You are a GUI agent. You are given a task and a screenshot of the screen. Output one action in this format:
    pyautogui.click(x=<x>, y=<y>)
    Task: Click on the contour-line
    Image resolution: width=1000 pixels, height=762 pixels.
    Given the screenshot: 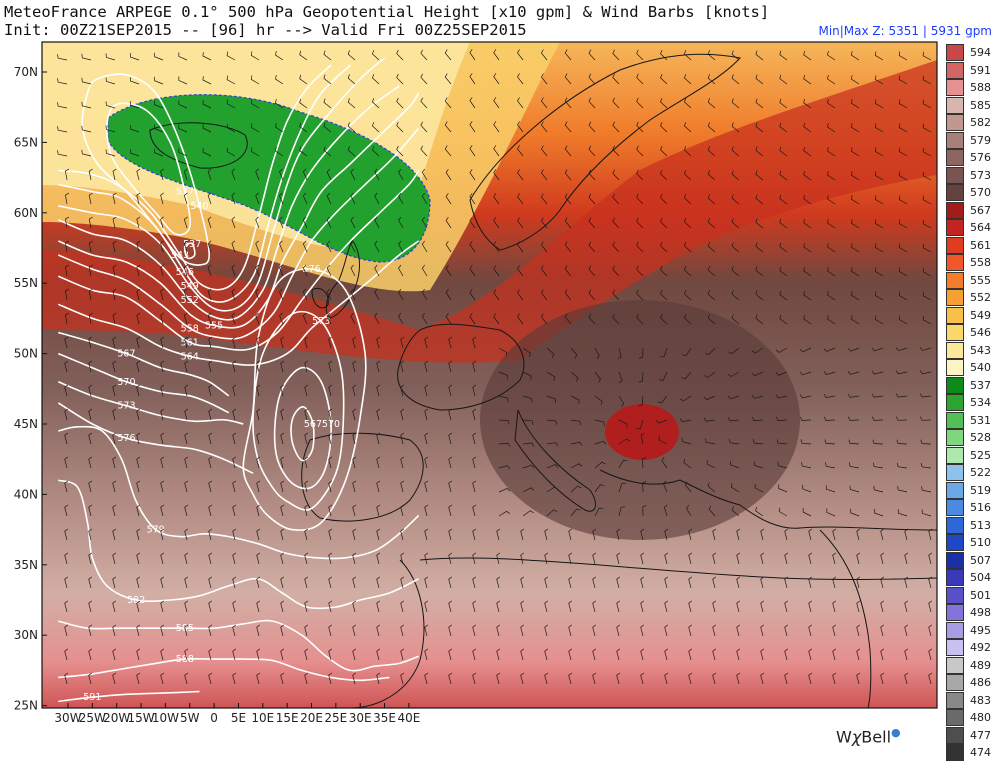 What is the action you would take?
    pyautogui.click(x=189, y=251)
    